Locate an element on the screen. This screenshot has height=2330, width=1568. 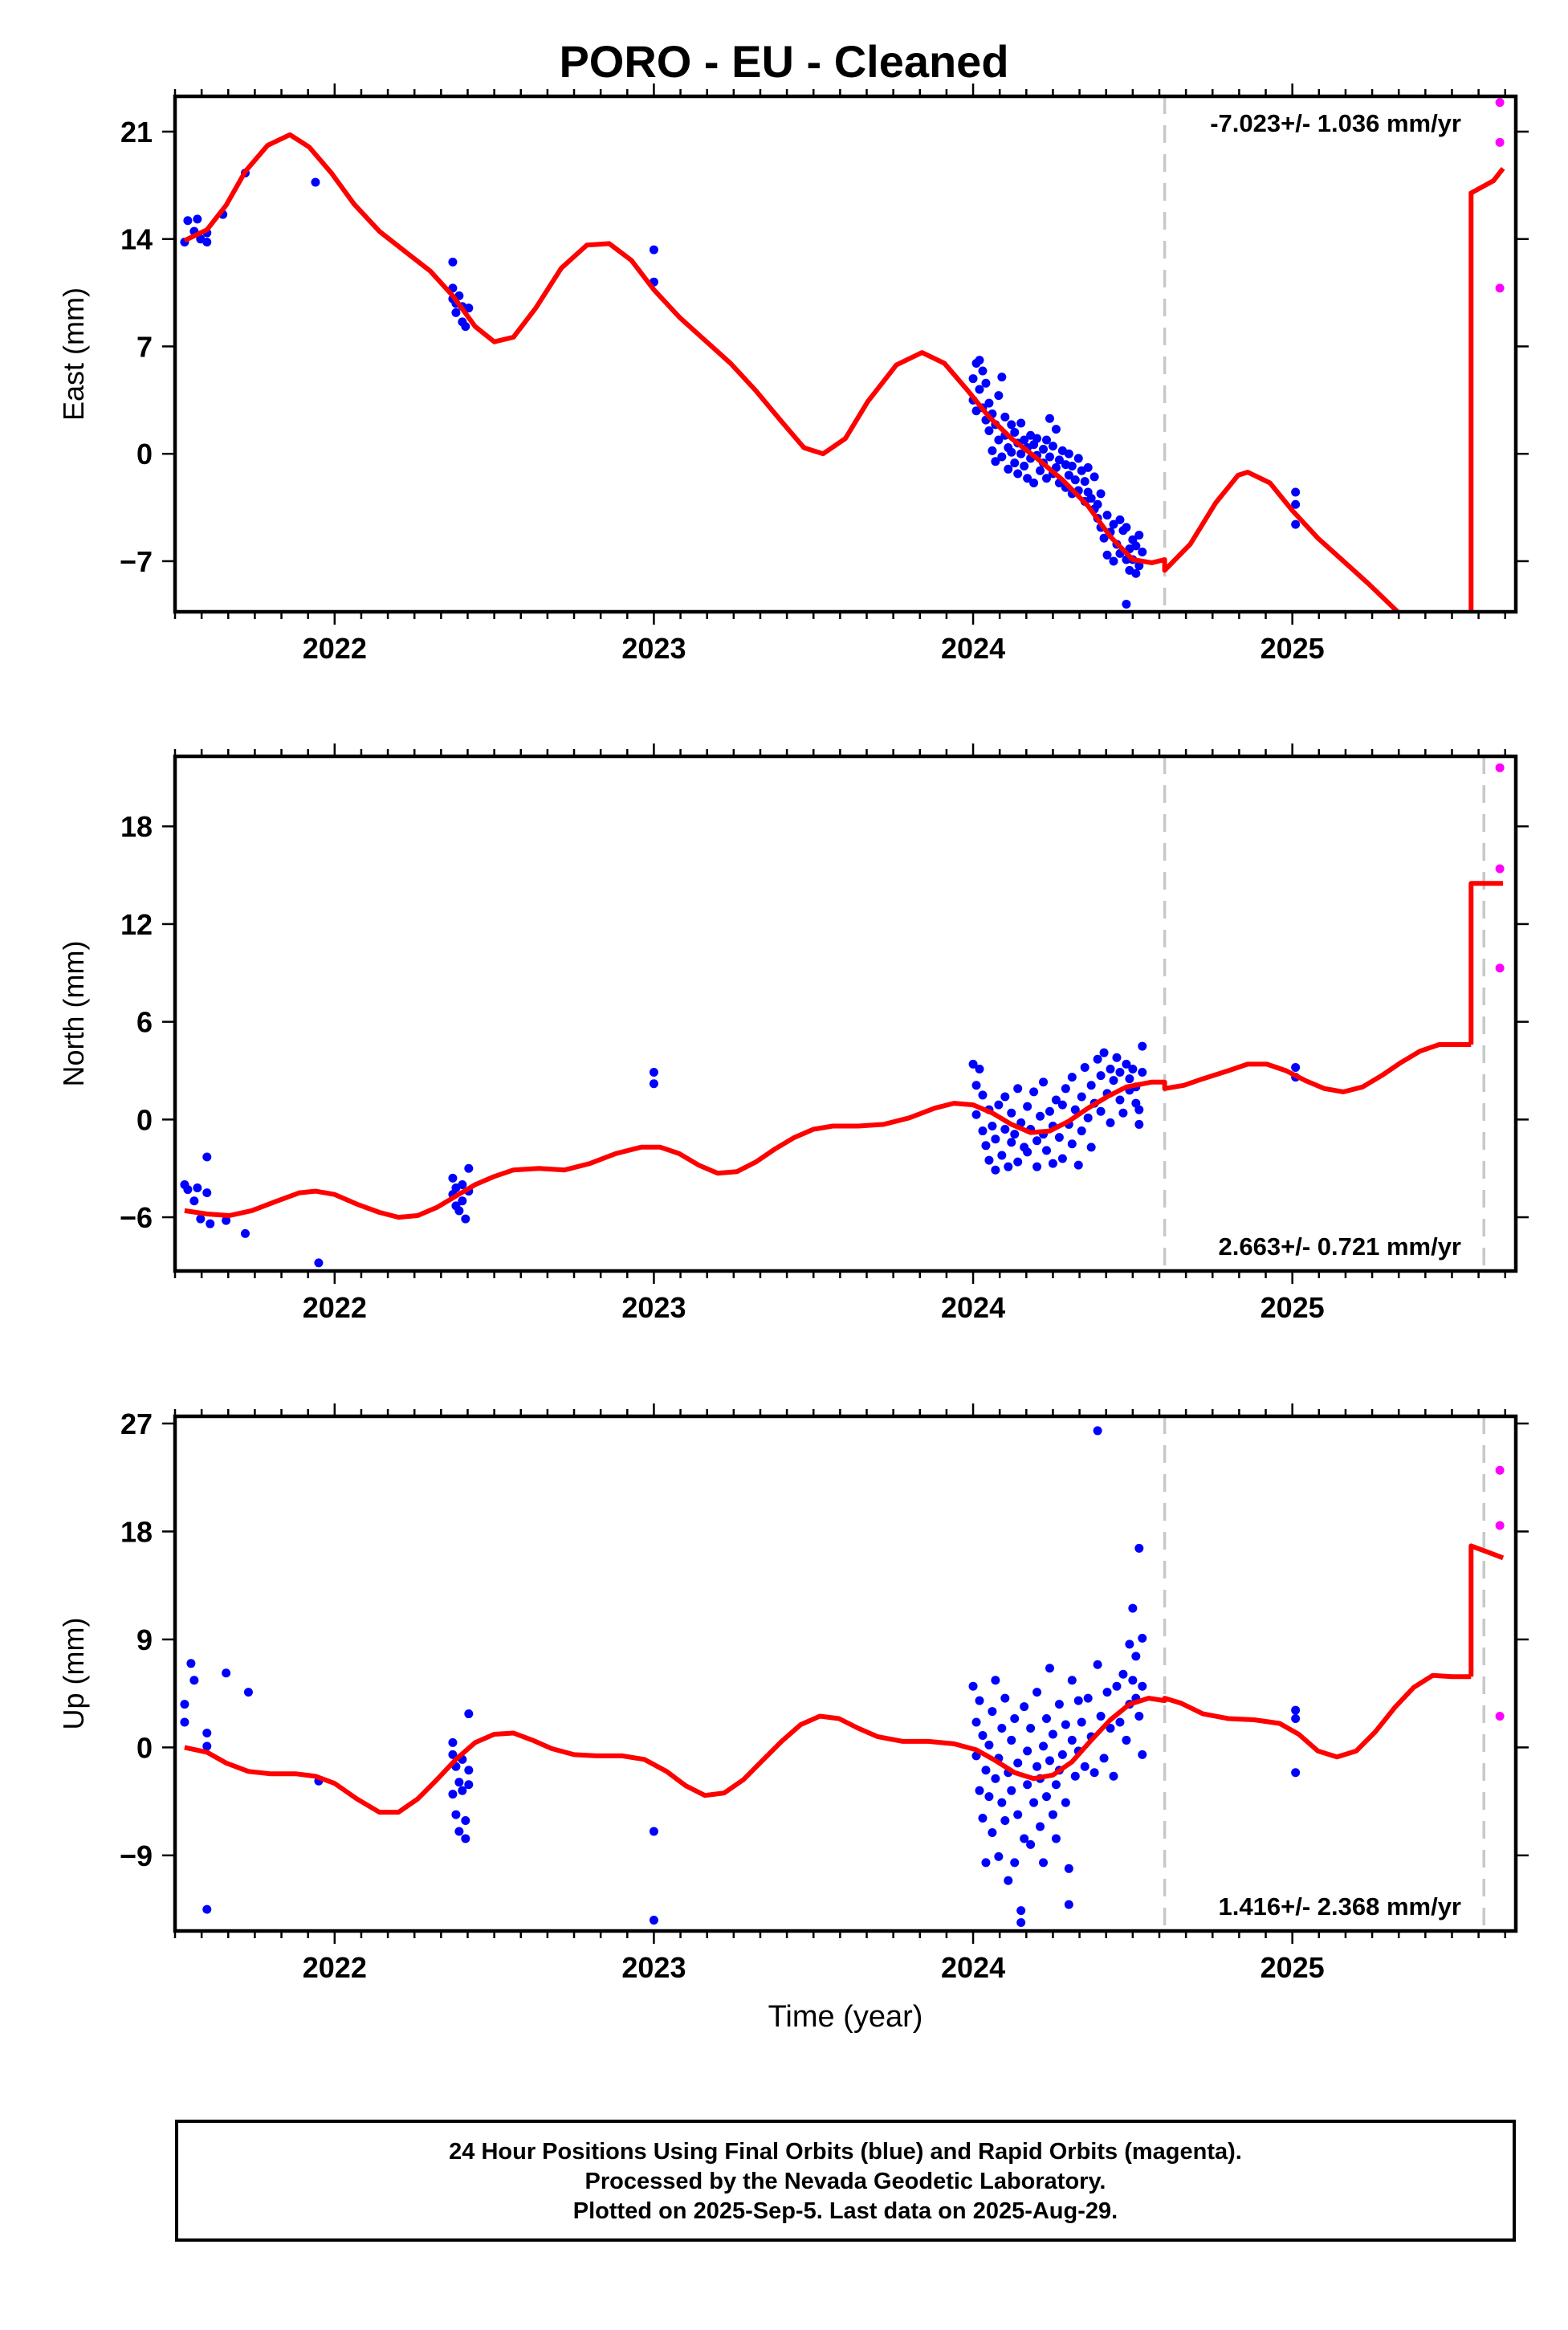
east-x-tick-label: 2025 is located at coordinates (1293, 648).